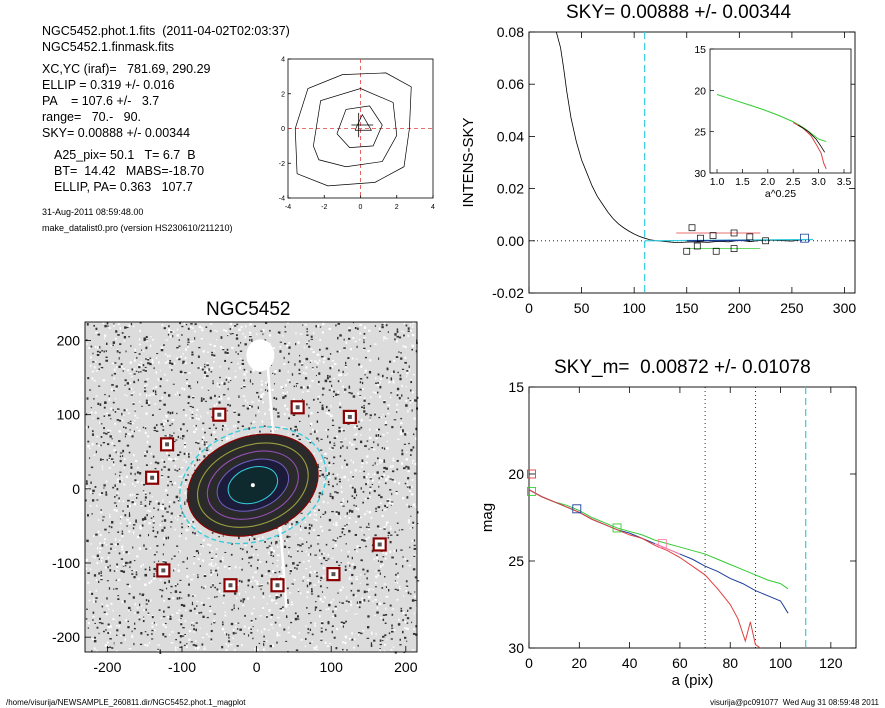 This screenshot has height=708, width=885. What do you see at coordinates (700, 133) in the screenshot?
I see `inset-ytick-label: 25` at bounding box center [700, 133].